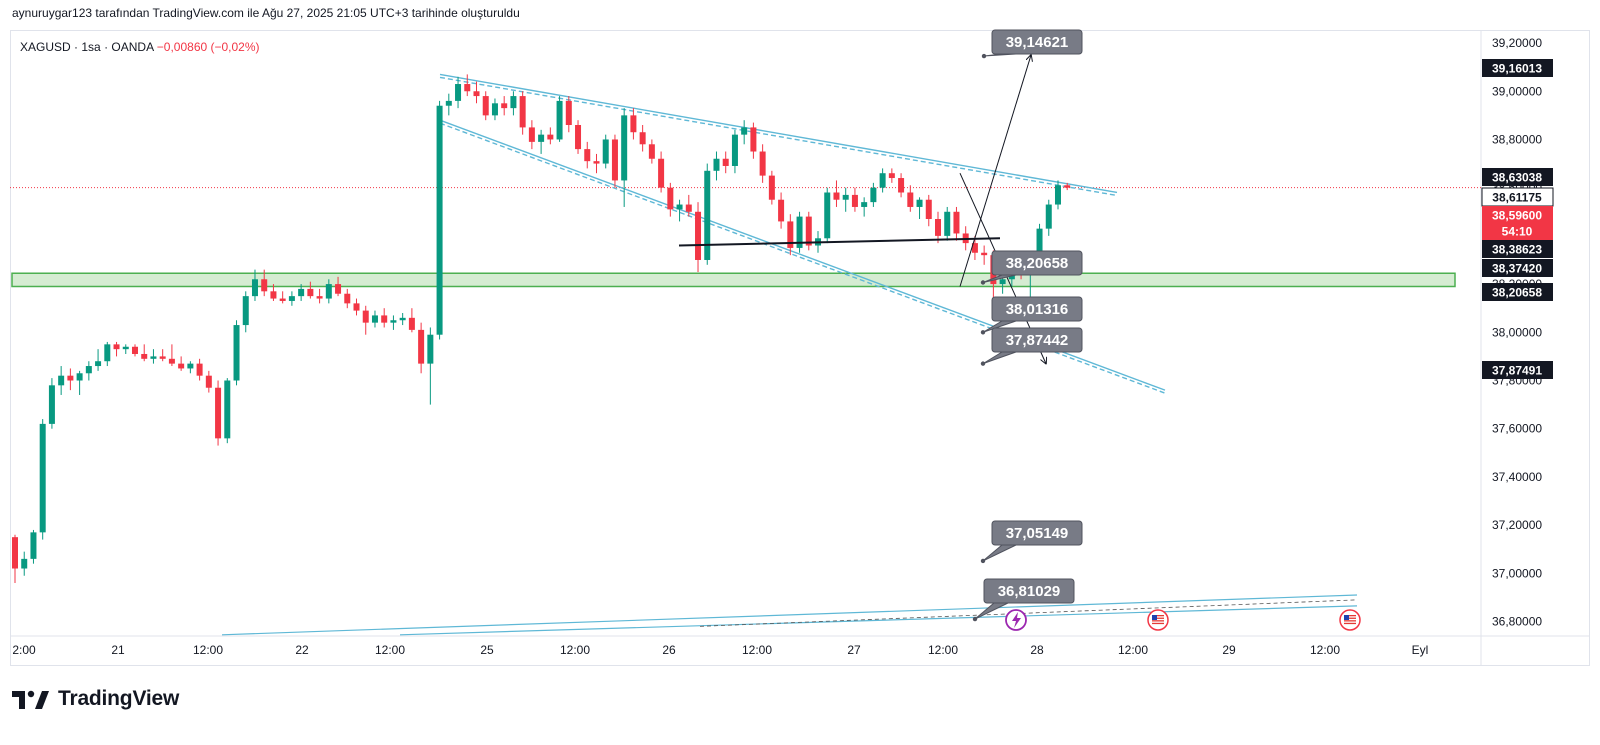 This screenshot has width=1600, height=745. What do you see at coordinates (1032, 44) in the screenshot?
I see `price-callout: 39,14621` at bounding box center [1032, 44].